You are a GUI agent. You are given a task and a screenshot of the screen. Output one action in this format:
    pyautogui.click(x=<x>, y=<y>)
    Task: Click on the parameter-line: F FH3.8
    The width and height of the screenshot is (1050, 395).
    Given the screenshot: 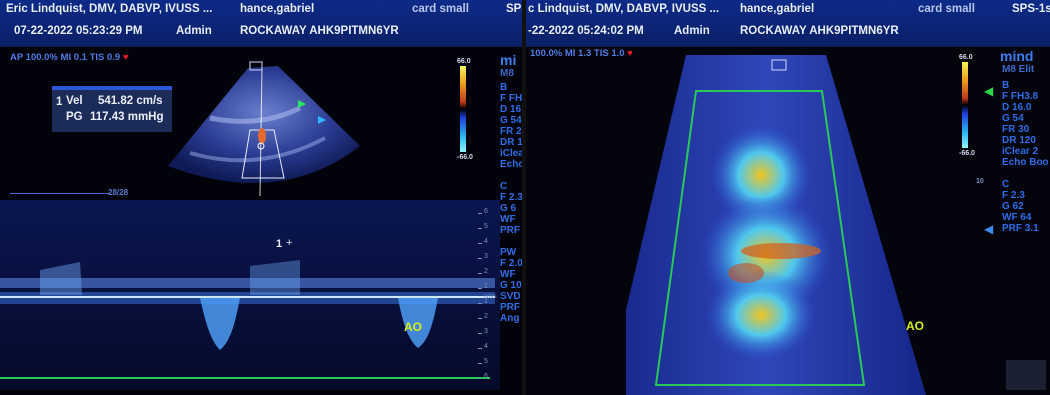 What is the action you would take?
    pyautogui.click(x=1020, y=96)
    